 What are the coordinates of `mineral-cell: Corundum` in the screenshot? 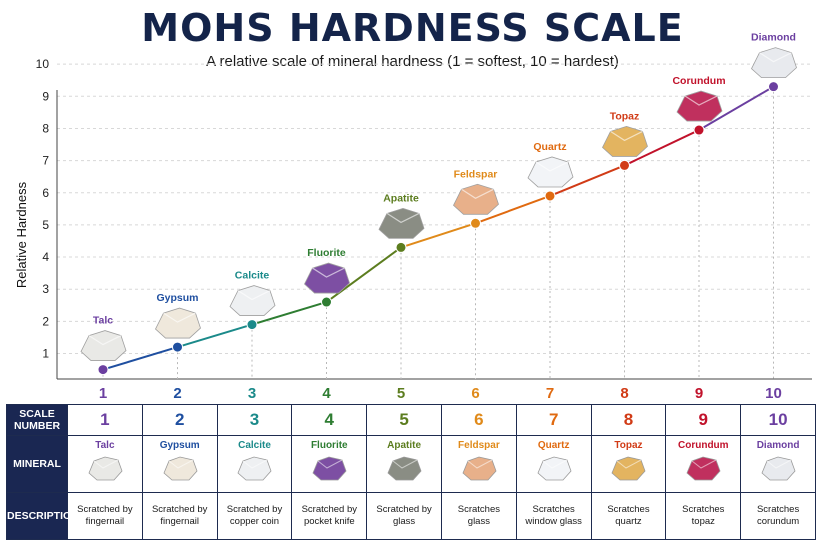 It's located at (703, 464).